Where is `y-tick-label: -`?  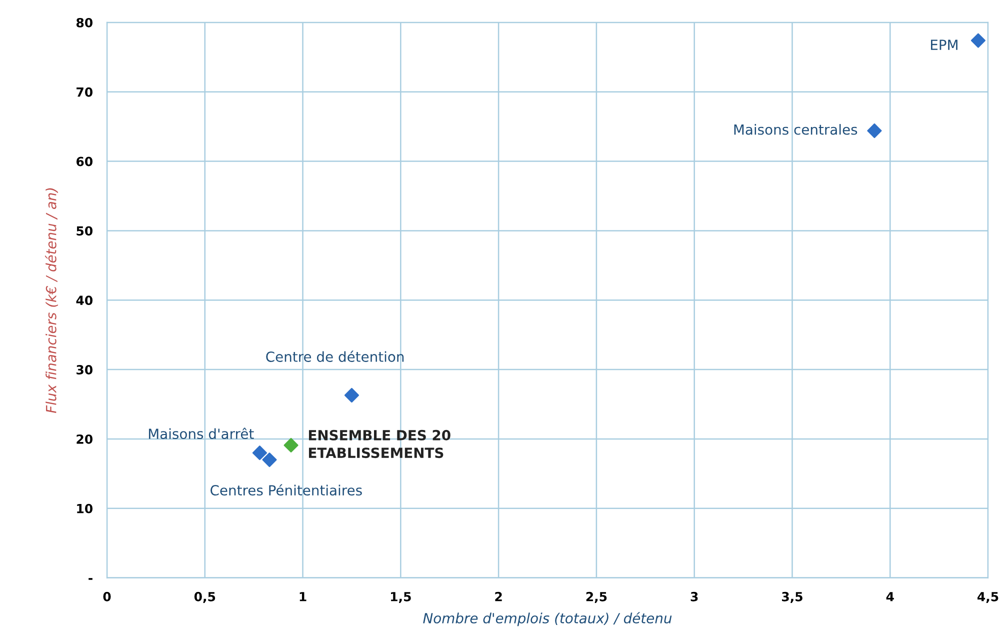
y-tick-label: - is located at coordinates (90, 579).